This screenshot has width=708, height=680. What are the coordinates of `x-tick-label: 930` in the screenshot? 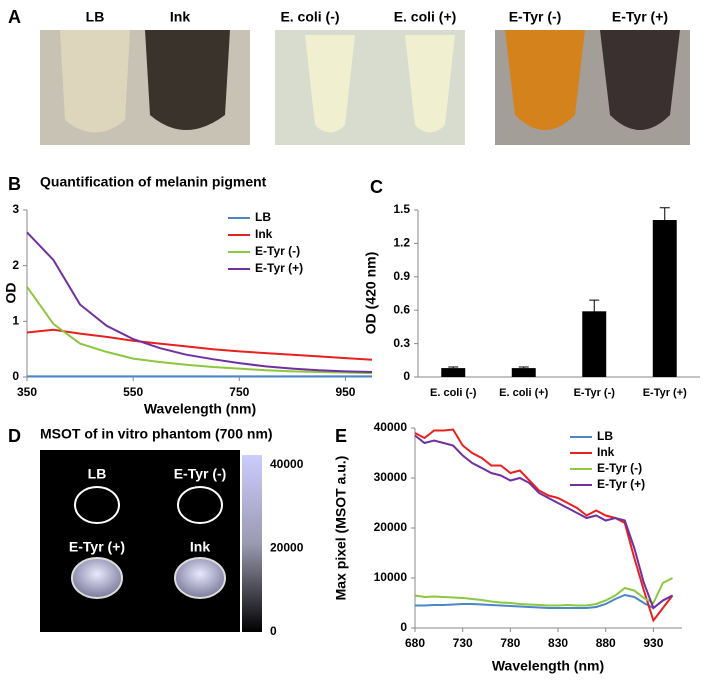 It's located at (653, 643).